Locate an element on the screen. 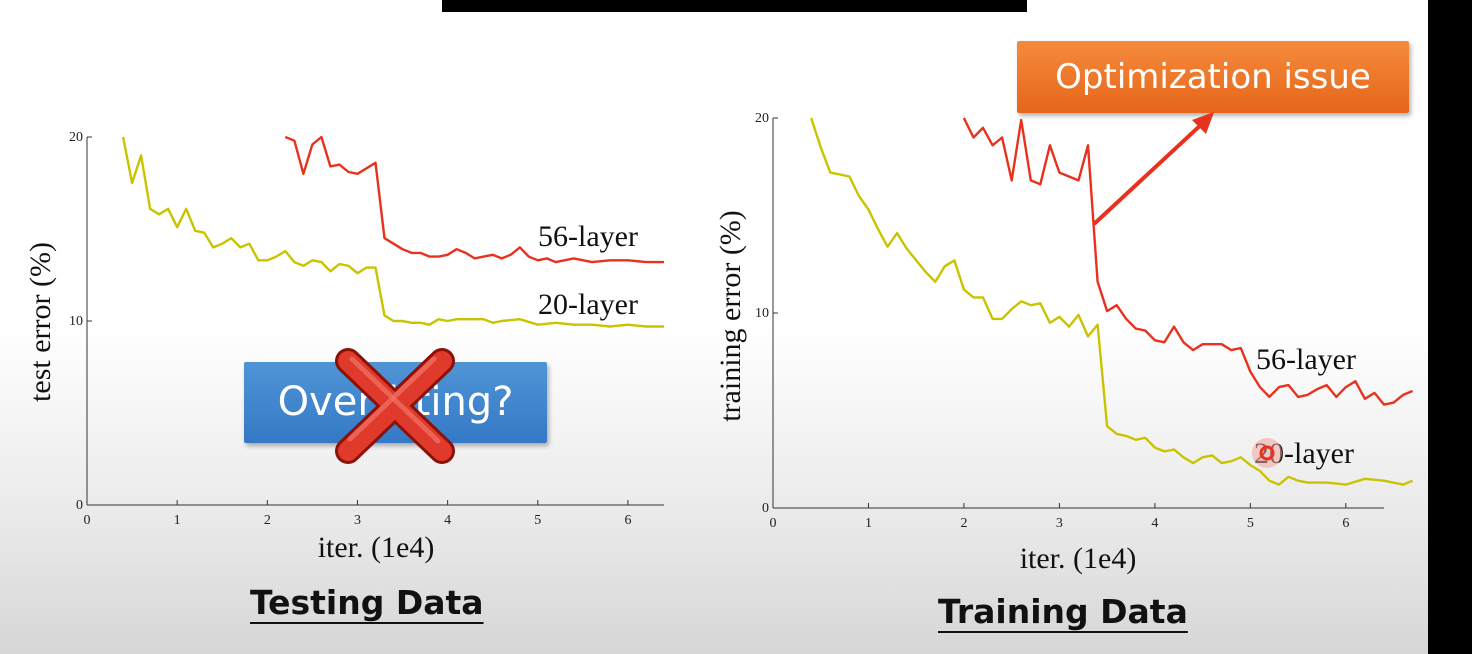  test-x-tick-label: 1 is located at coordinates (177, 520).